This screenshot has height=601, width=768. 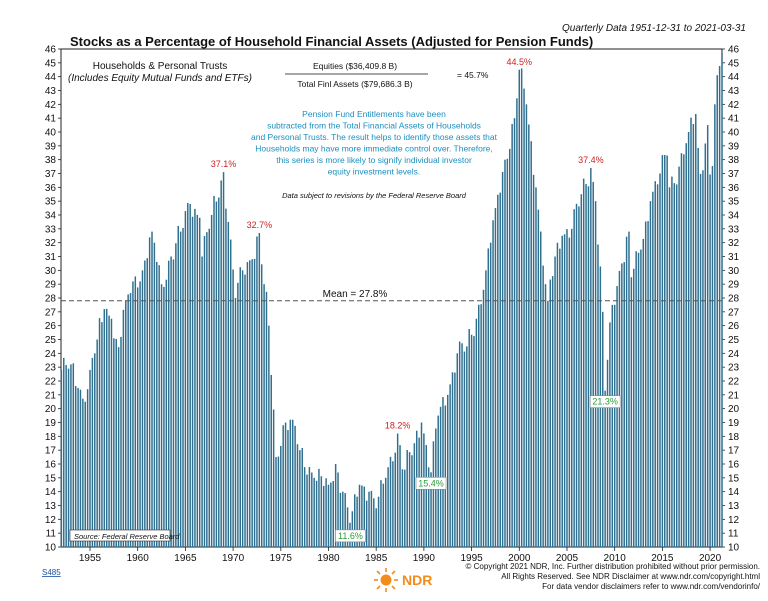 What do you see at coordinates (376, 558) in the screenshot?
I see `x-tick-label: 1985` at bounding box center [376, 558].